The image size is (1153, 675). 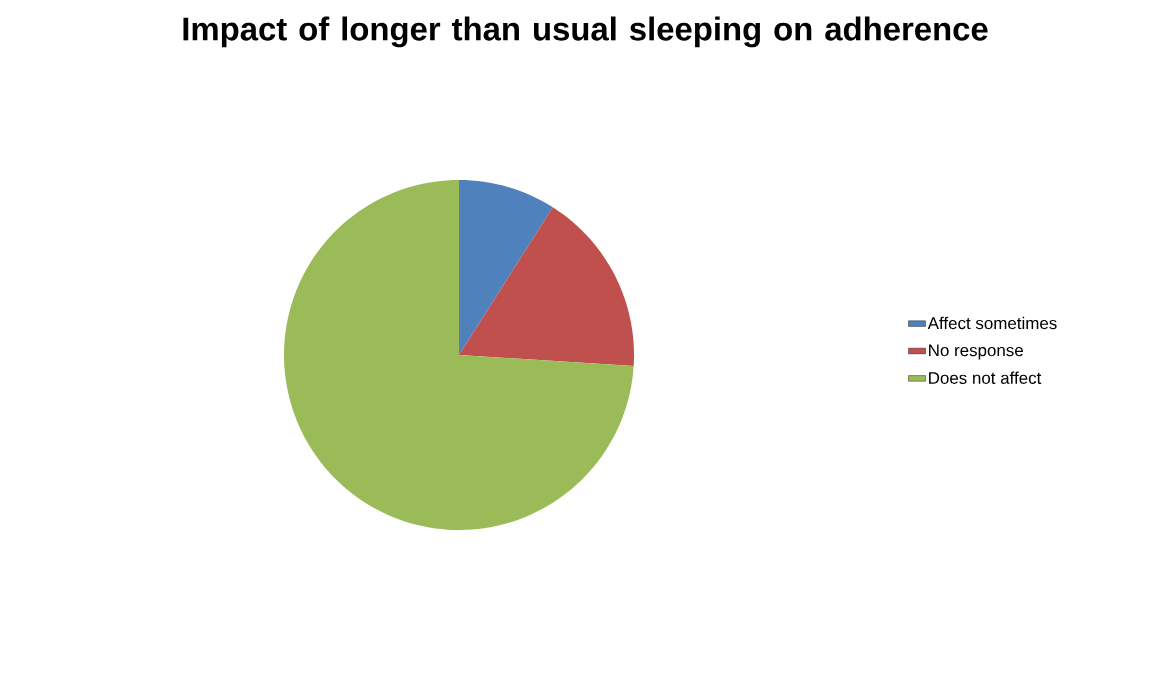 What do you see at coordinates (976, 352) in the screenshot?
I see `legend-label: No response` at bounding box center [976, 352].